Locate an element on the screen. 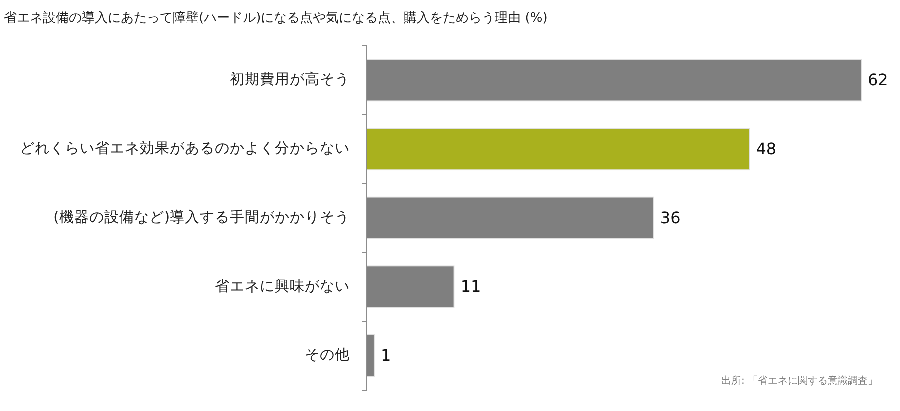 This screenshot has width=900, height=411. y-tick-label: (機器の設備など)導入する手間がかかりそう is located at coordinates (202, 217).